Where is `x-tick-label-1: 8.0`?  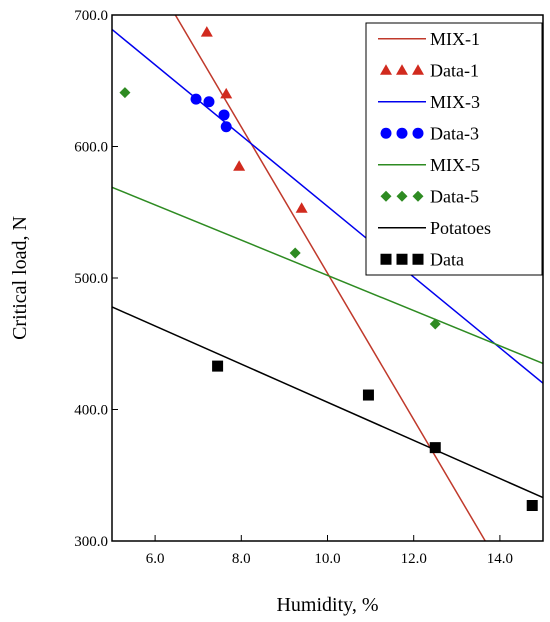
x-tick-label-1: 8.0 is located at coordinates (241, 559).